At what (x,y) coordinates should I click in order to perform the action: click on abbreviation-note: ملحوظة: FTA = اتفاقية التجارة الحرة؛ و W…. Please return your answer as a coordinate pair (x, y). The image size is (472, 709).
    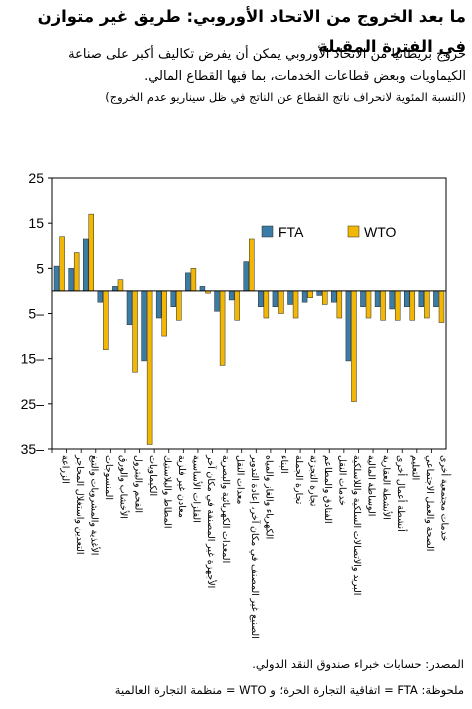
    Looking at the image, I should click on (289, 690).